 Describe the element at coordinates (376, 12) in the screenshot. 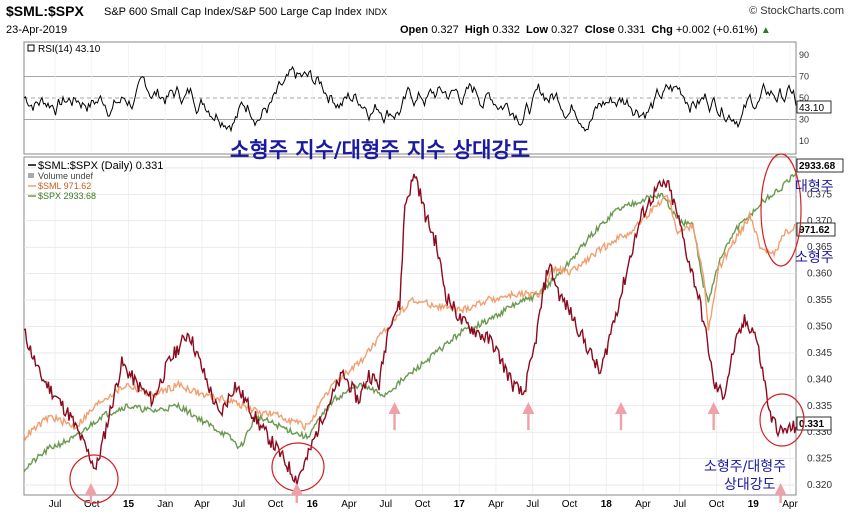

I see `exchange-label: INDX` at that location.